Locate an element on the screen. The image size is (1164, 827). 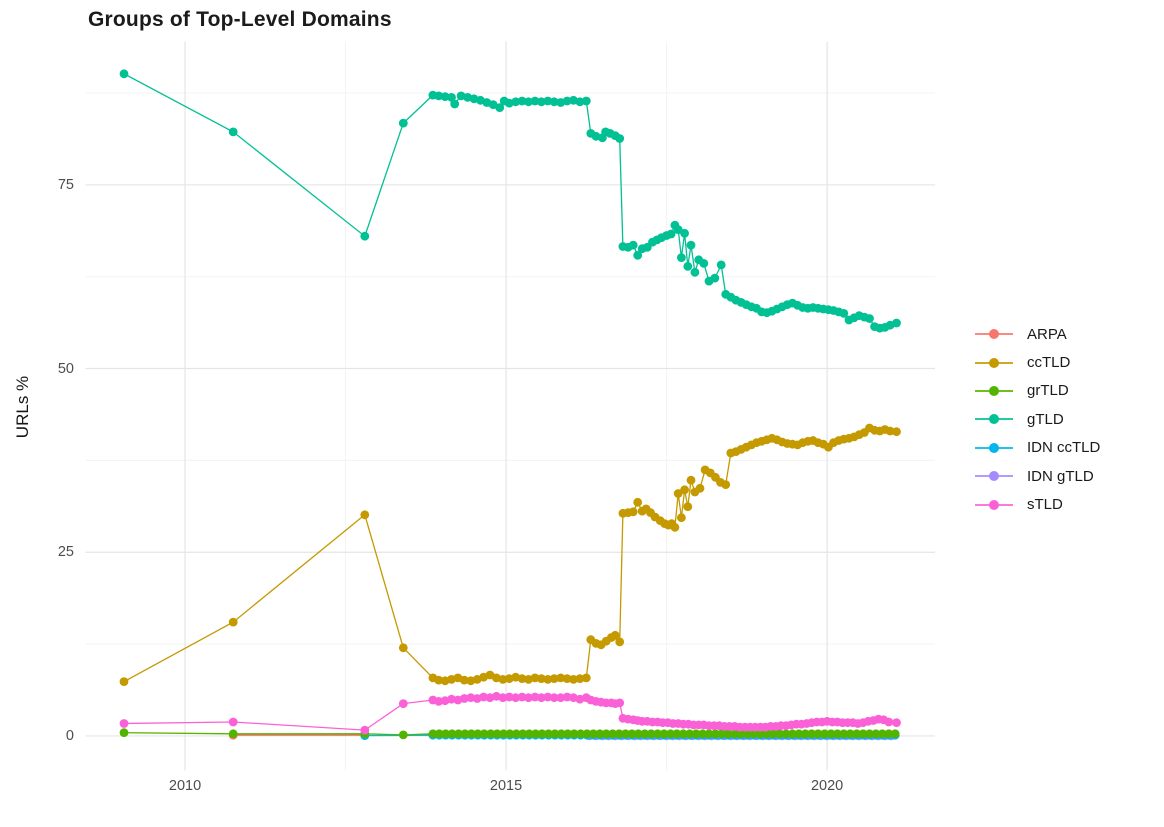
legend-label: ccTLD is located at coordinates (1049, 363).